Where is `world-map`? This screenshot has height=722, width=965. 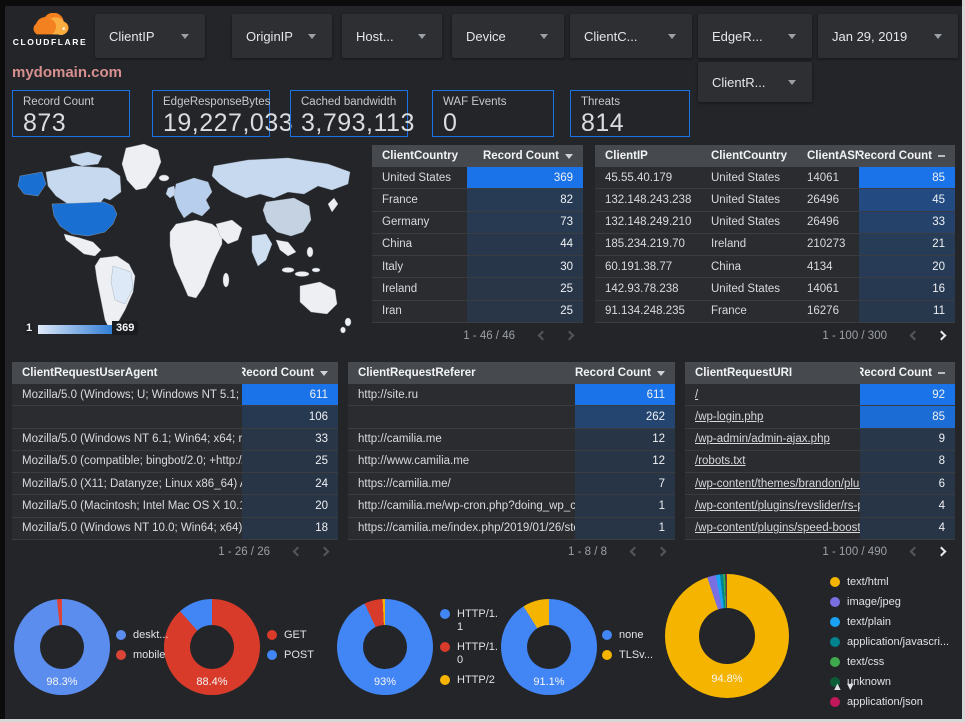
world-map is located at coordinates (191, 244).